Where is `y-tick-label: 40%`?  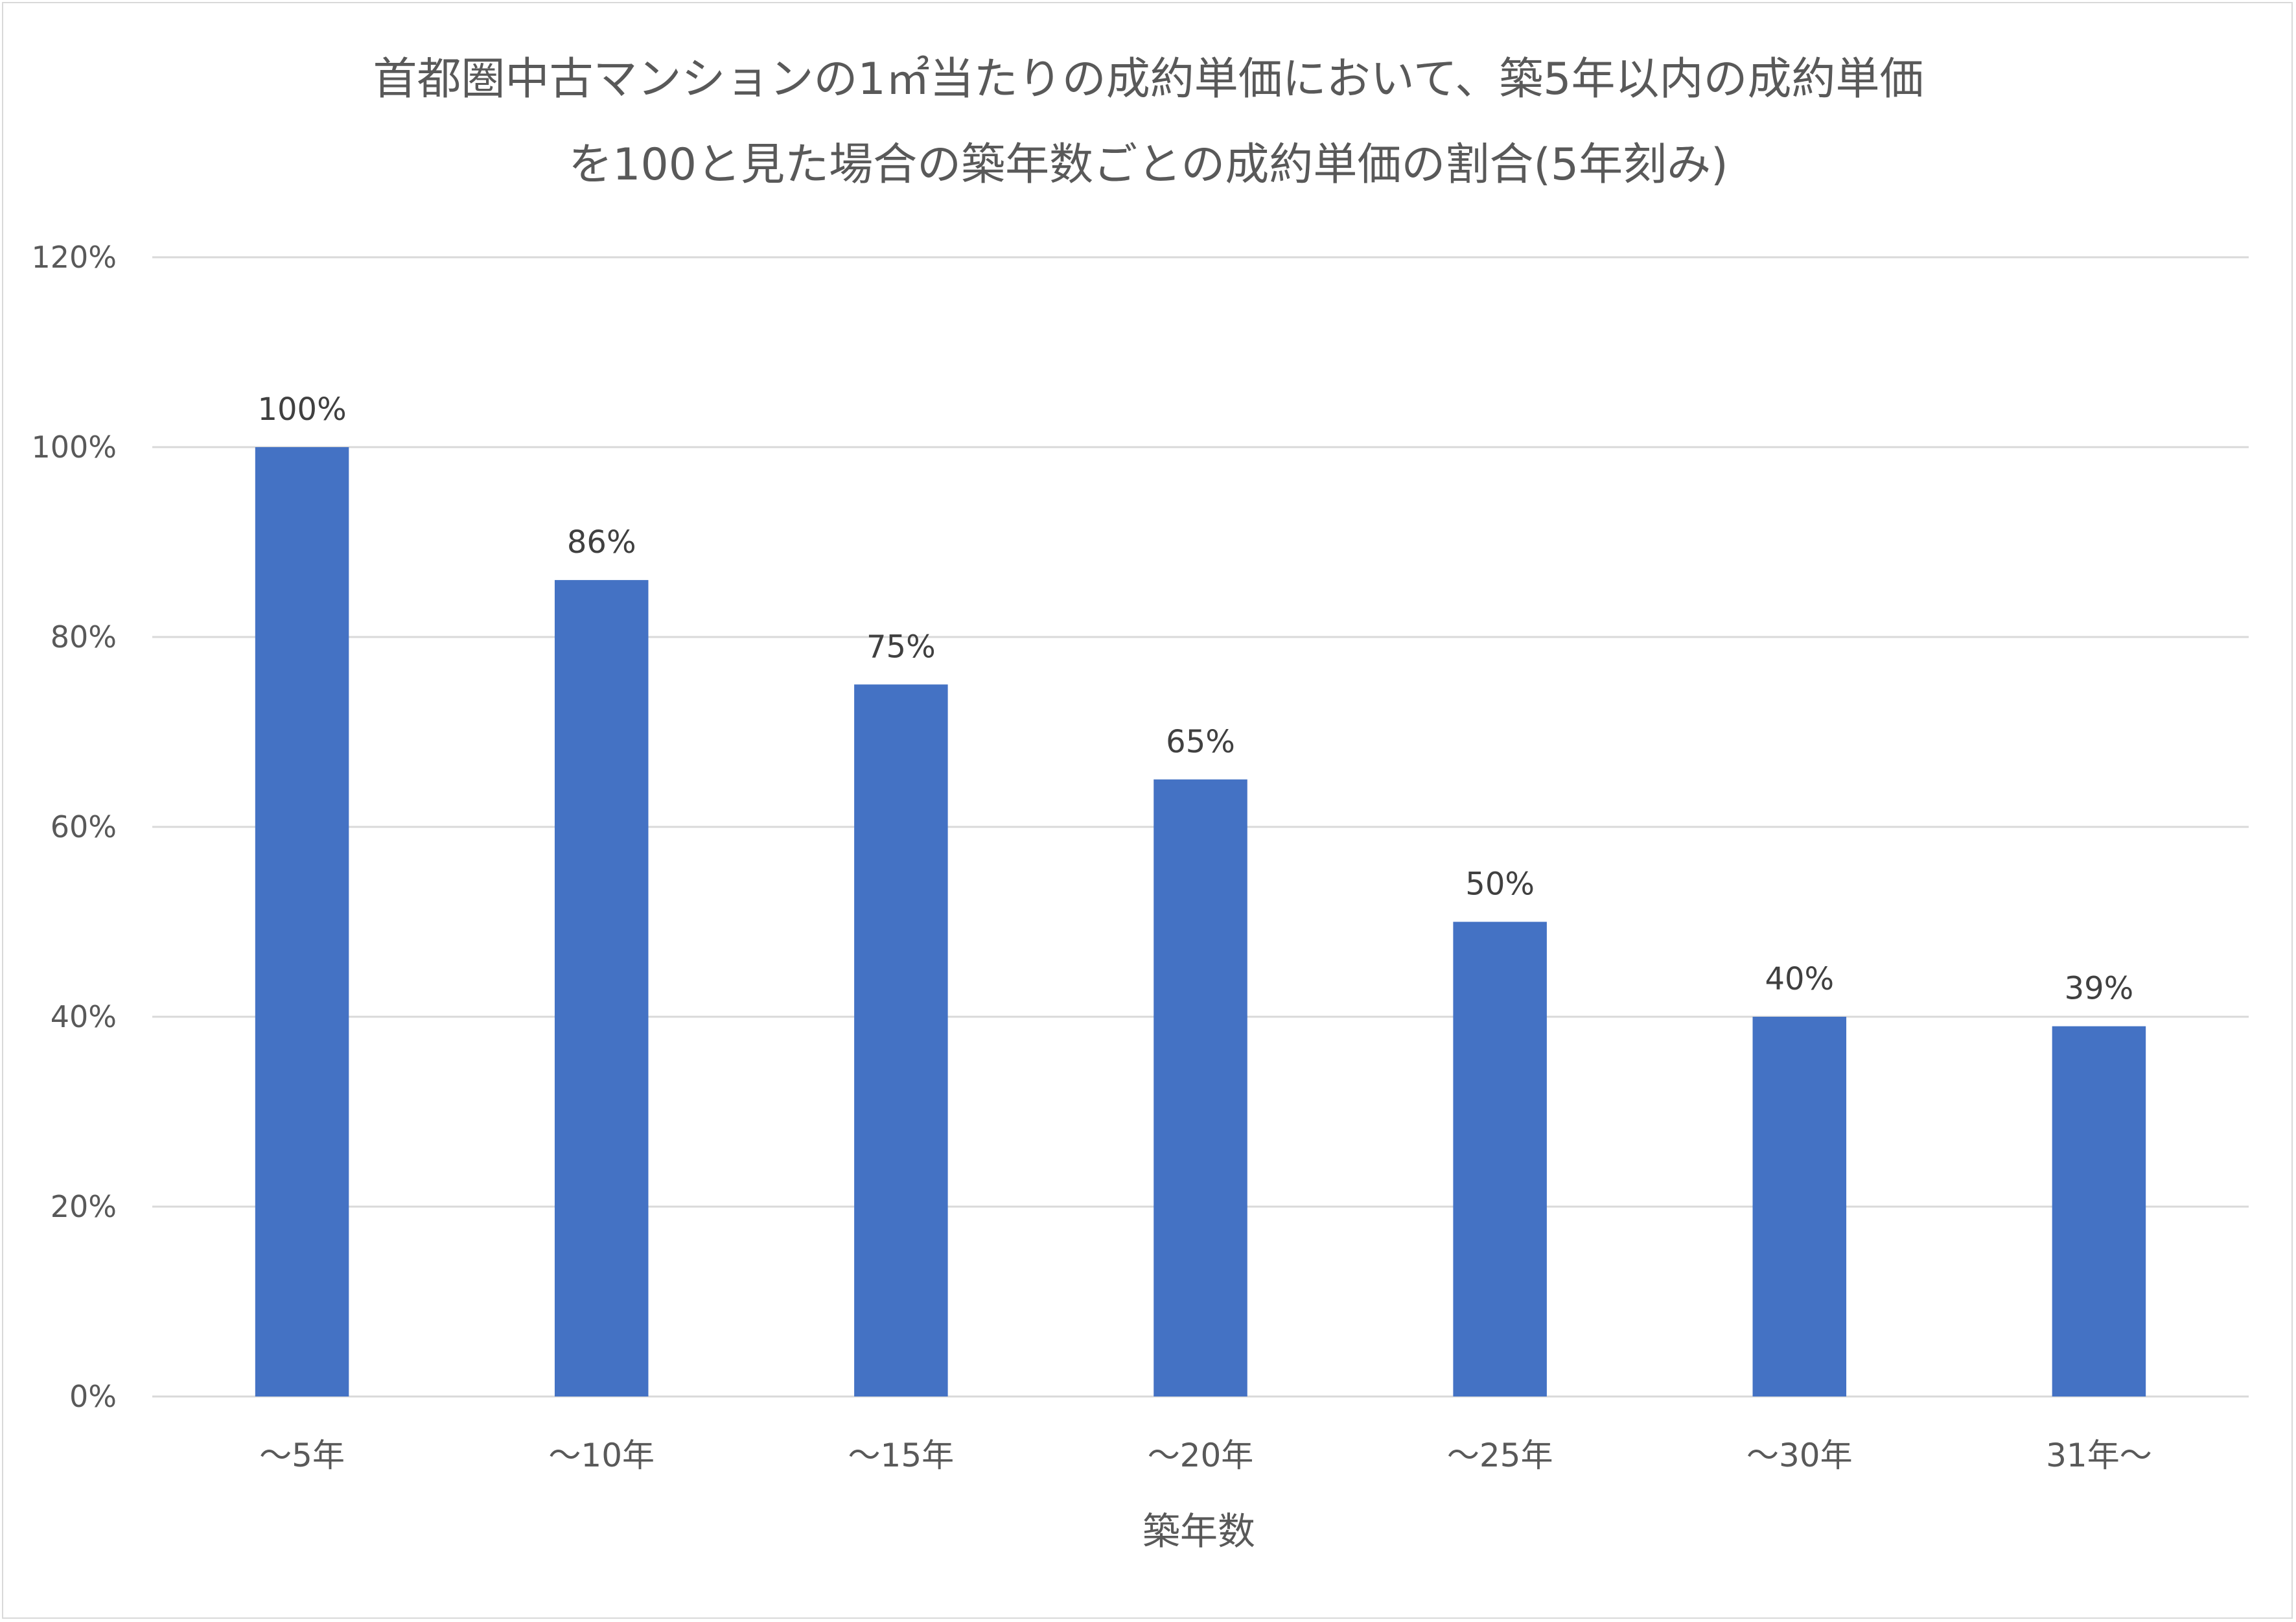 y-tick-label: 40% is located at coordinates (84, 1016).